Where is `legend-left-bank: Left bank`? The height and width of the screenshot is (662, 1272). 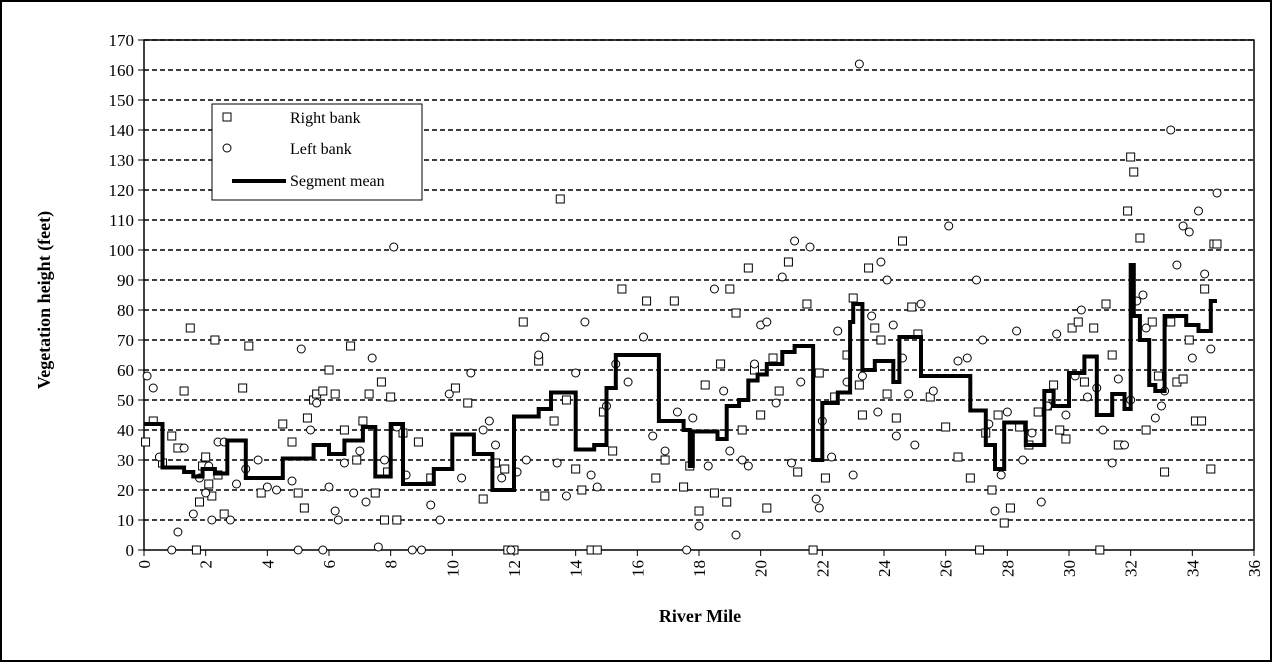
legend-left-bank: Left bank is located at coordinates (321, 149).